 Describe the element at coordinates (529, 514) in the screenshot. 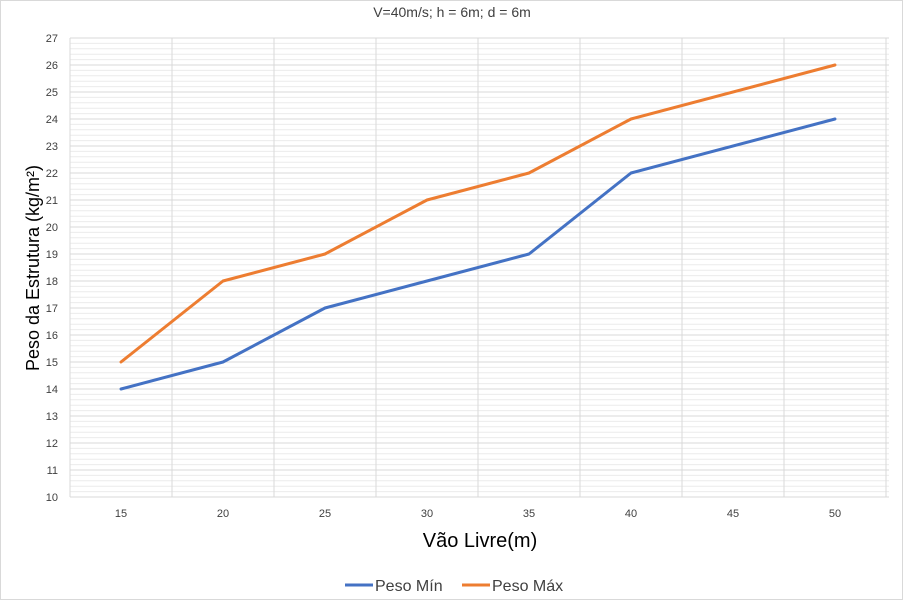

I see `x-tick-label: 35` at that location.